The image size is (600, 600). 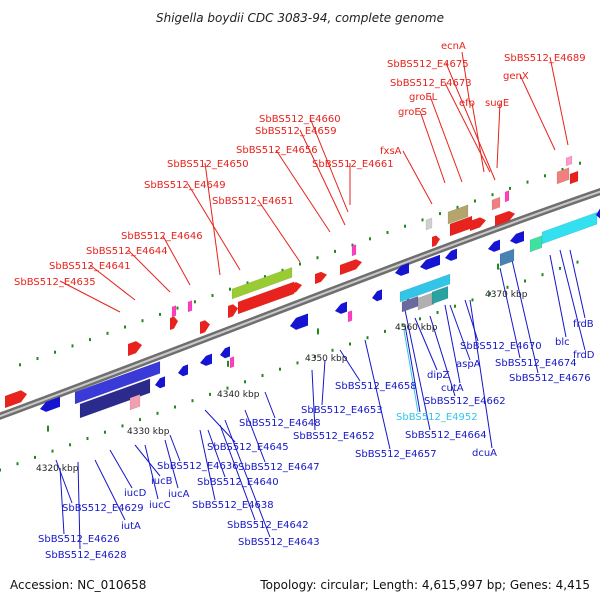 What do you see at coordinates (396, 454) in the screenshot?
I see `gene-label: SbBS512_E4657` at bounding box center [396, 454].